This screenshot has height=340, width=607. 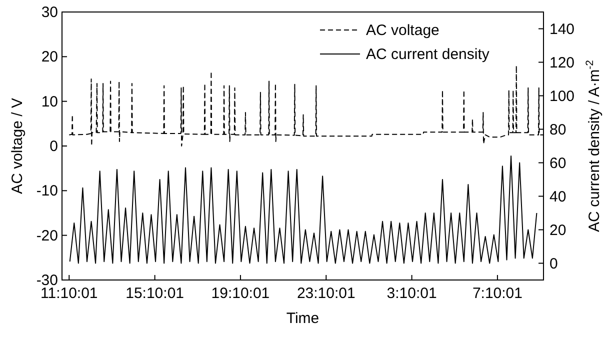 What do you see at coordinates (49, 57) in the screenshot?
I see `y-tick-label: 20` at bounding box center [49, 57].